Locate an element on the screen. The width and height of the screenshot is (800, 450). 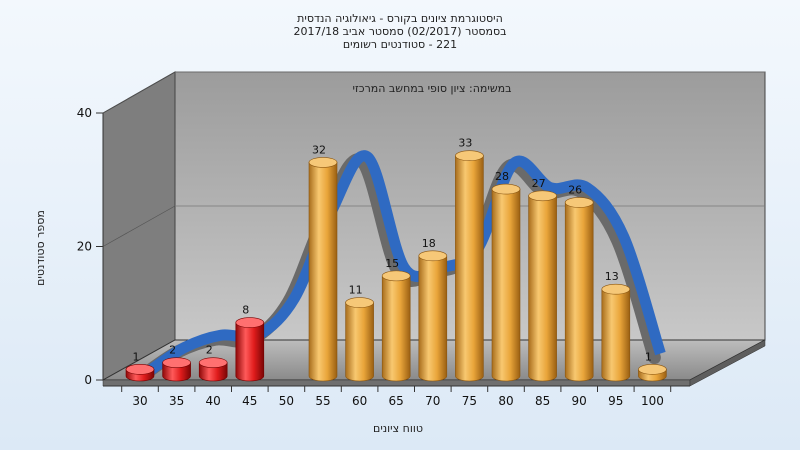
x-tick-label: 100 is located at coordinates (652, 401).